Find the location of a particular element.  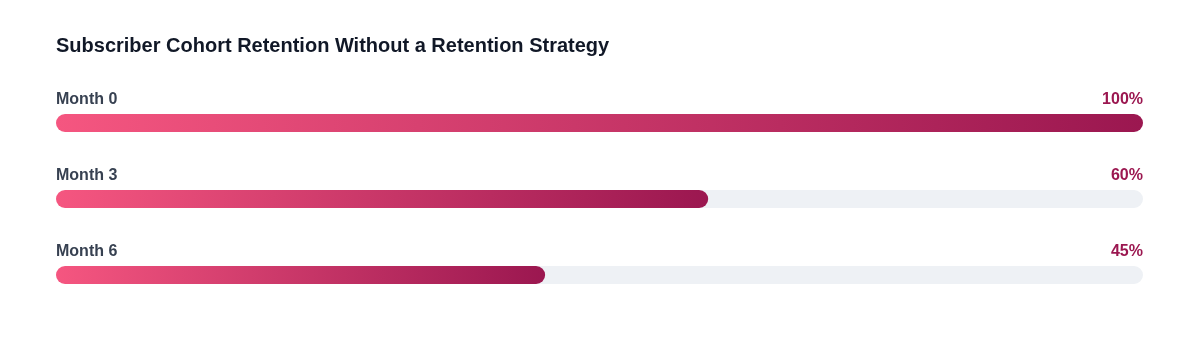

y-tick-label: Month 6 is located at coordinates (87, 250).